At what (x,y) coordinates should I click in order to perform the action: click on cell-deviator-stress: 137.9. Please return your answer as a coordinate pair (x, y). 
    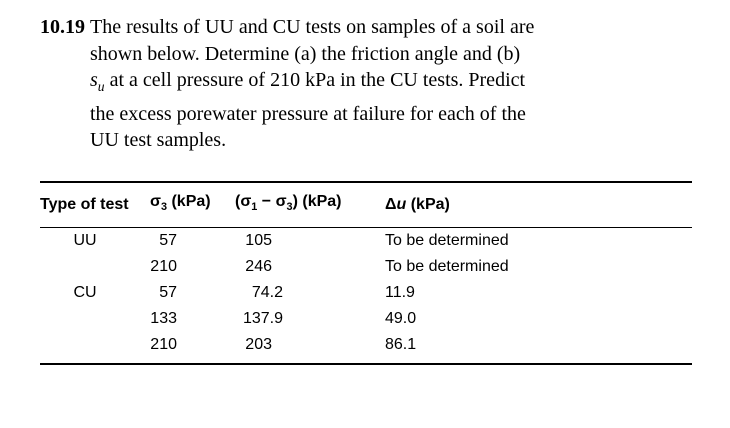
    Looking at the image, I should click on (262, 319).